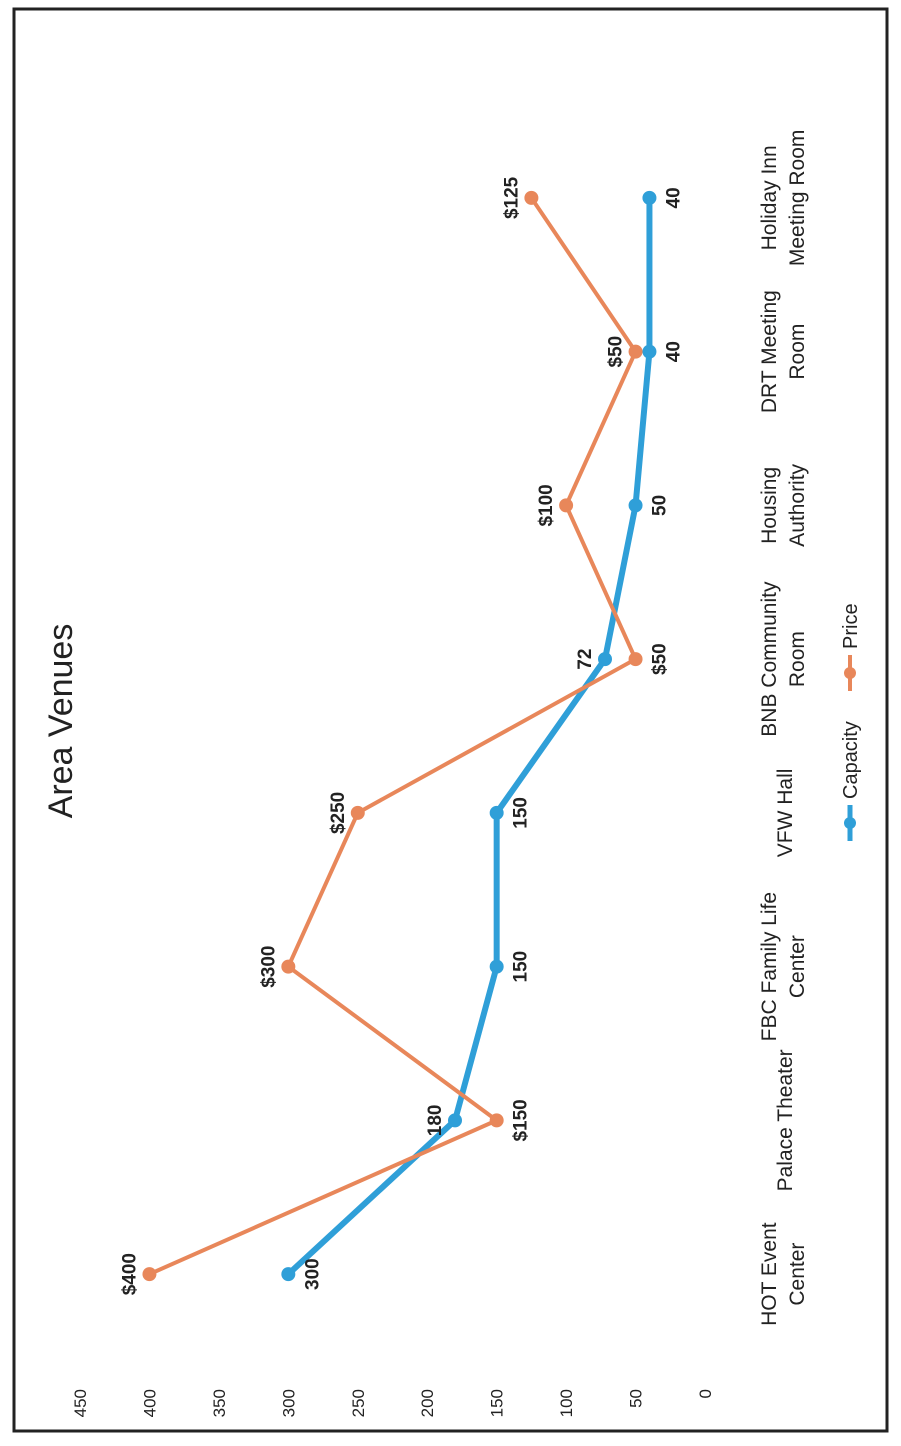 This screenshot has width=901, height=1446. I want to click on legend-label-capacity: Capacity, so click(851, 760).